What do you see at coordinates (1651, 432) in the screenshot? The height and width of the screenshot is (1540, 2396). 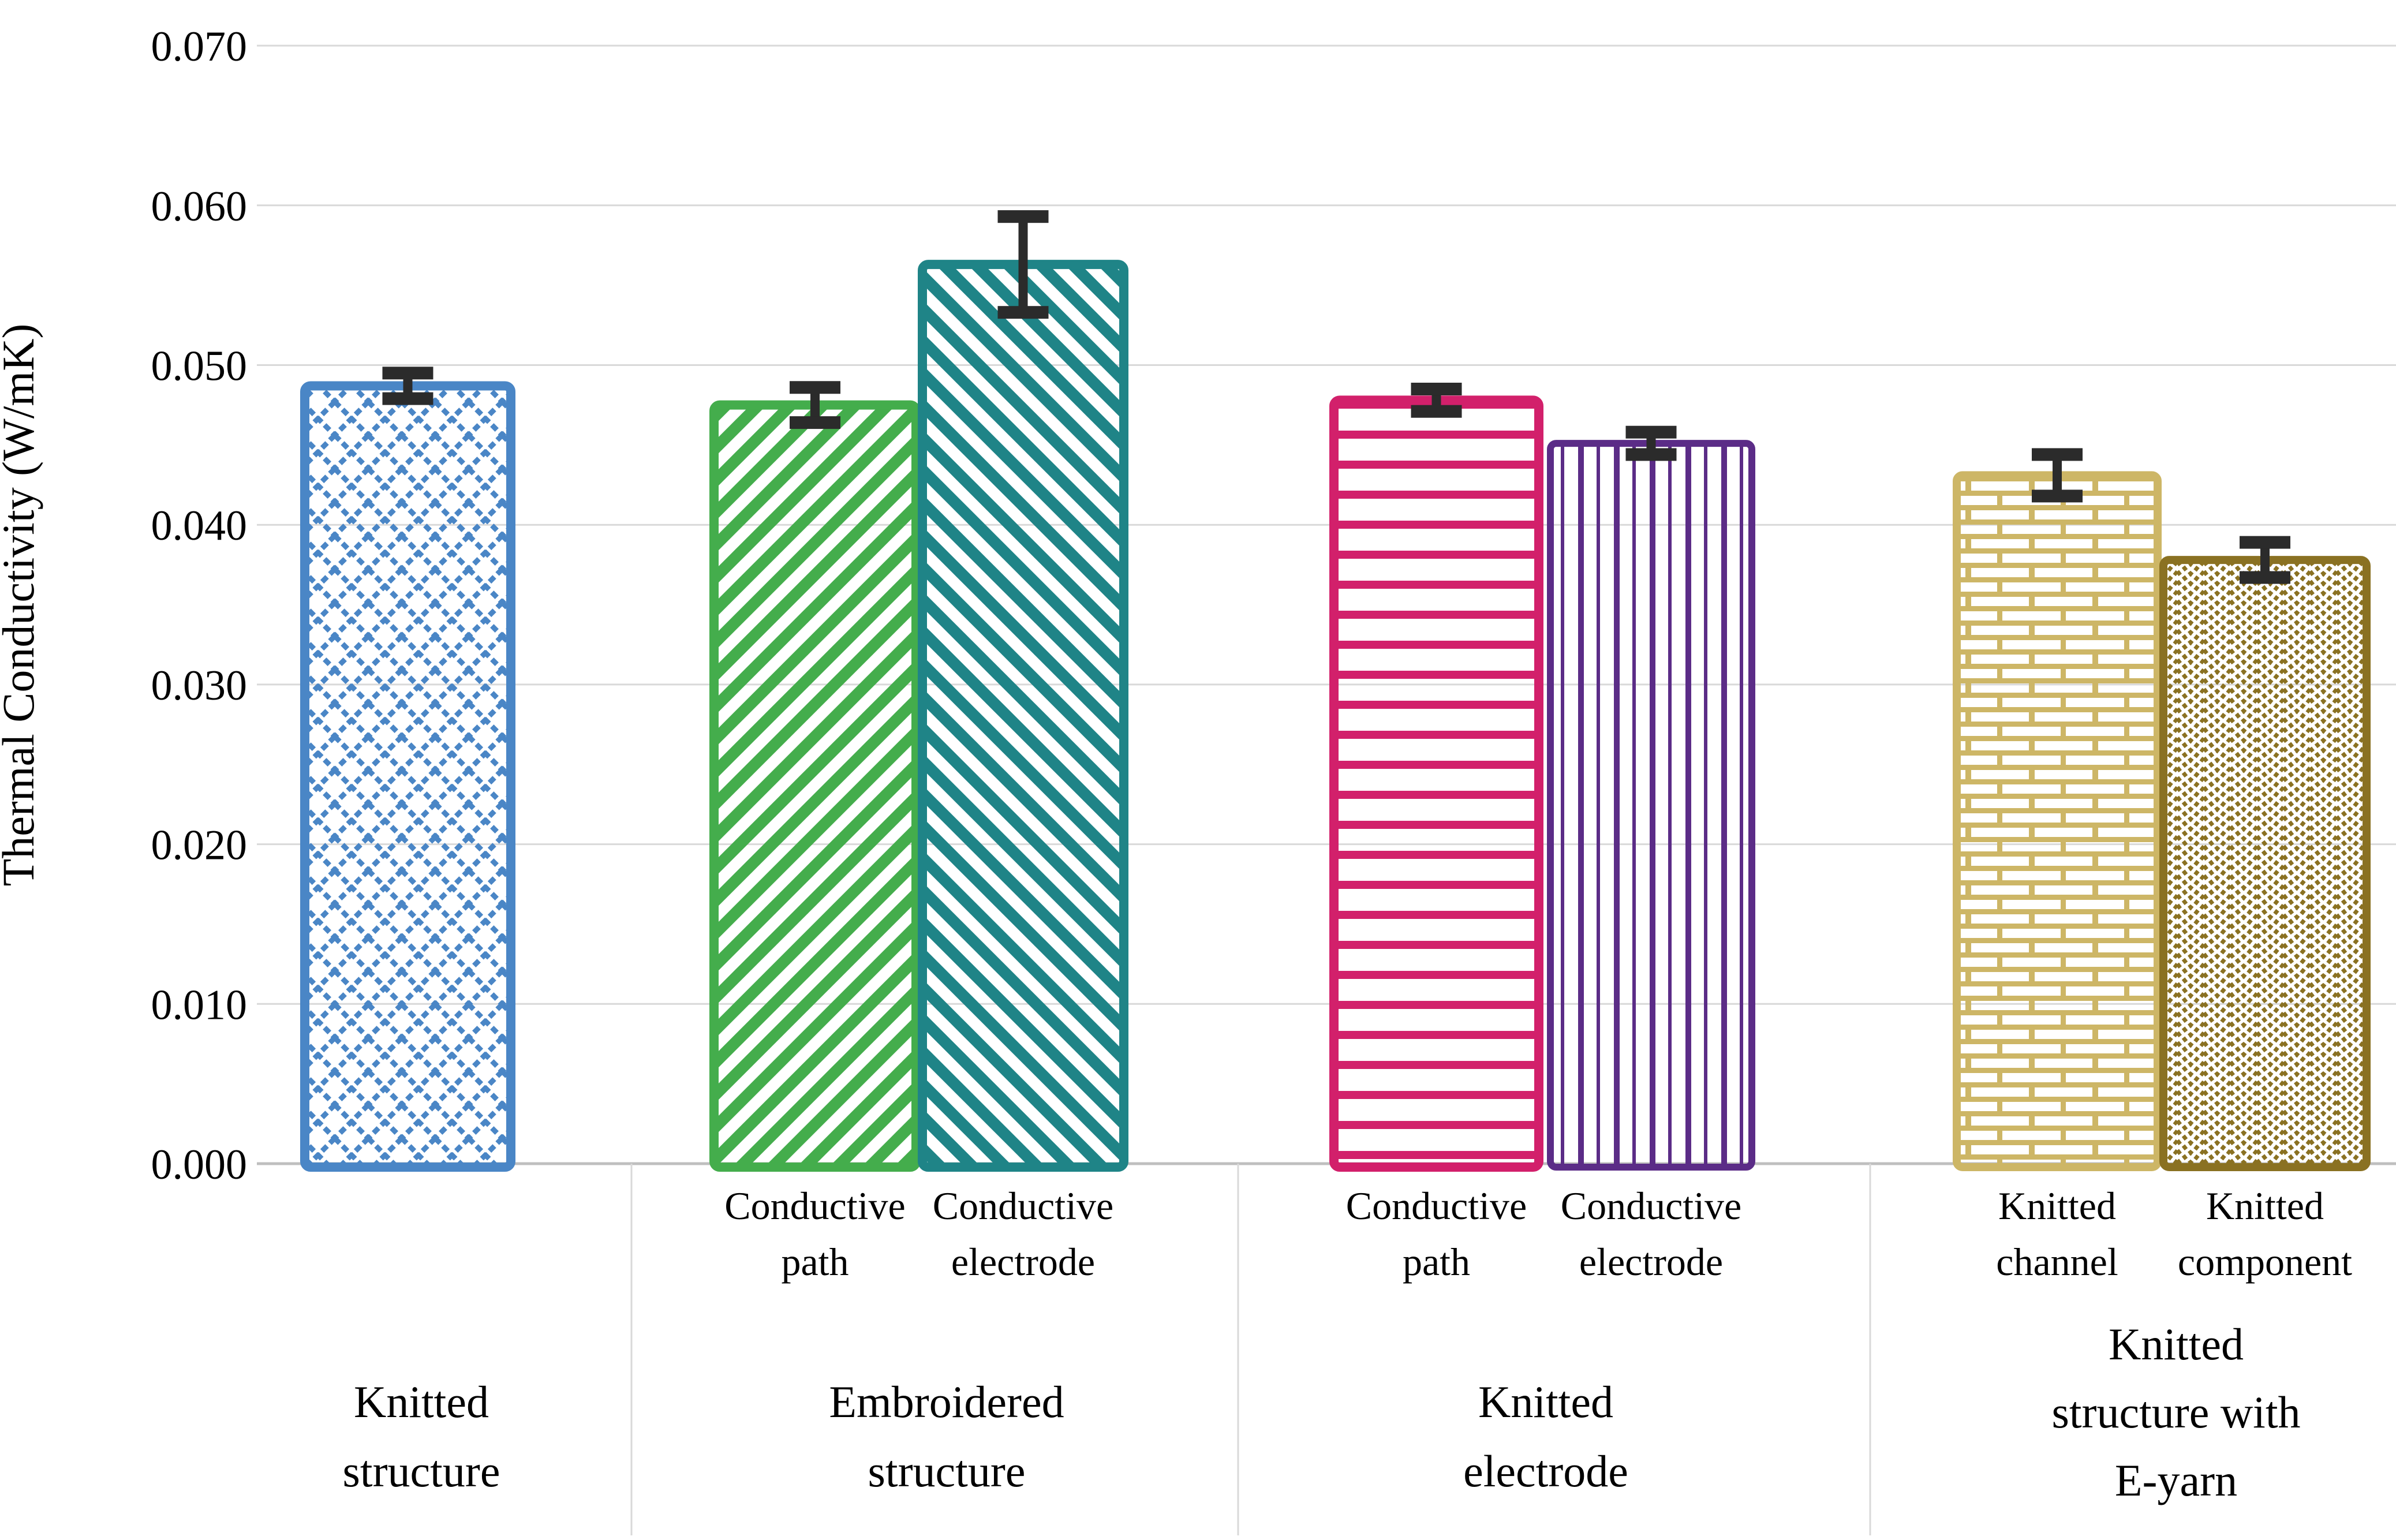 I see `error-cap-top-knitted-electrode-conductive-electrode` at bounding box center [1651, 432].